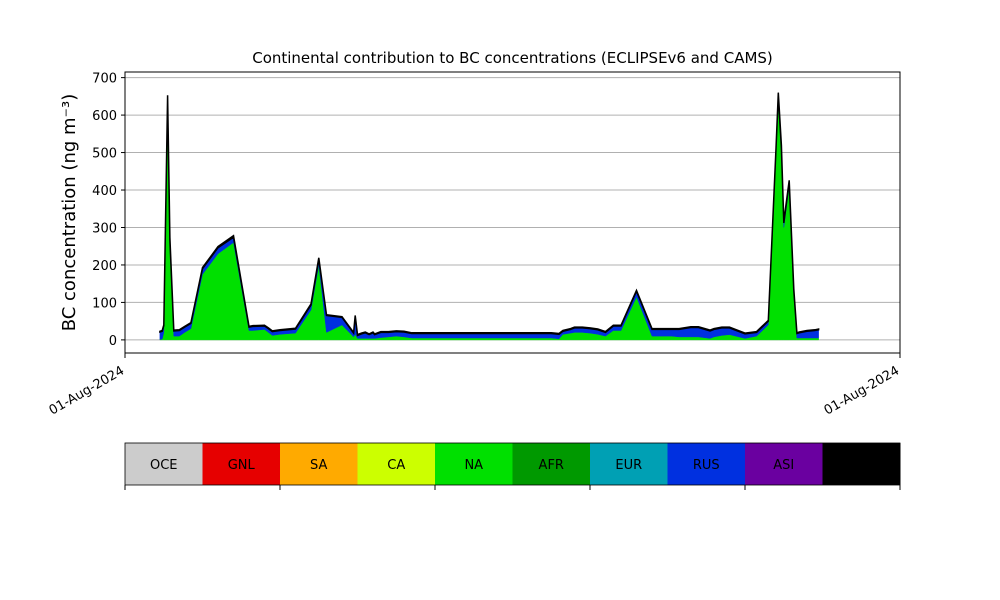  I want to click on legend-label-na: NA, so click(473, 465).